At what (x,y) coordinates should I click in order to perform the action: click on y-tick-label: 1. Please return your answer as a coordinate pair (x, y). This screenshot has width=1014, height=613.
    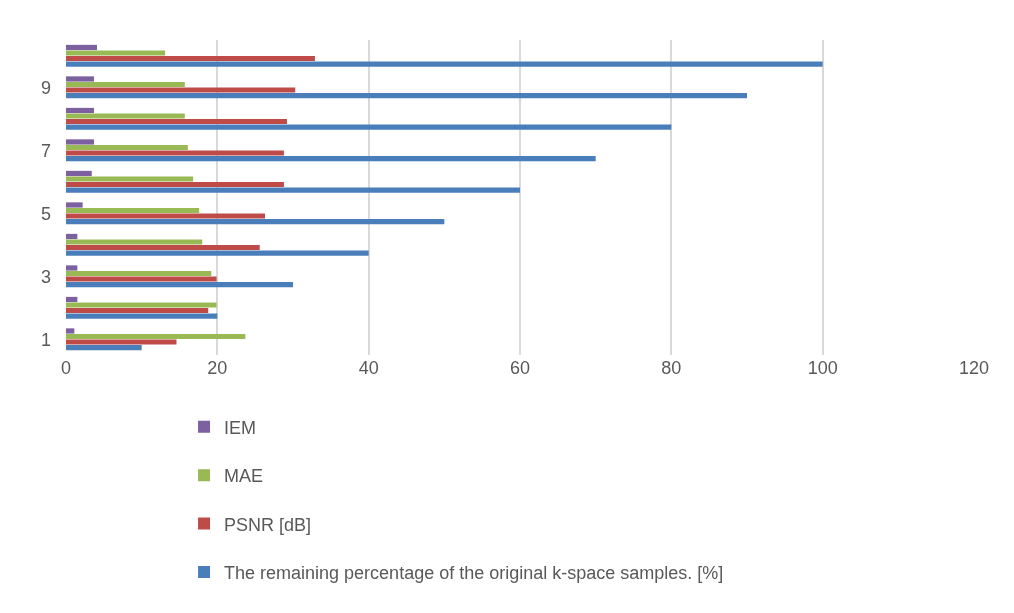
    Looking at the image, I should click on (45, 339).